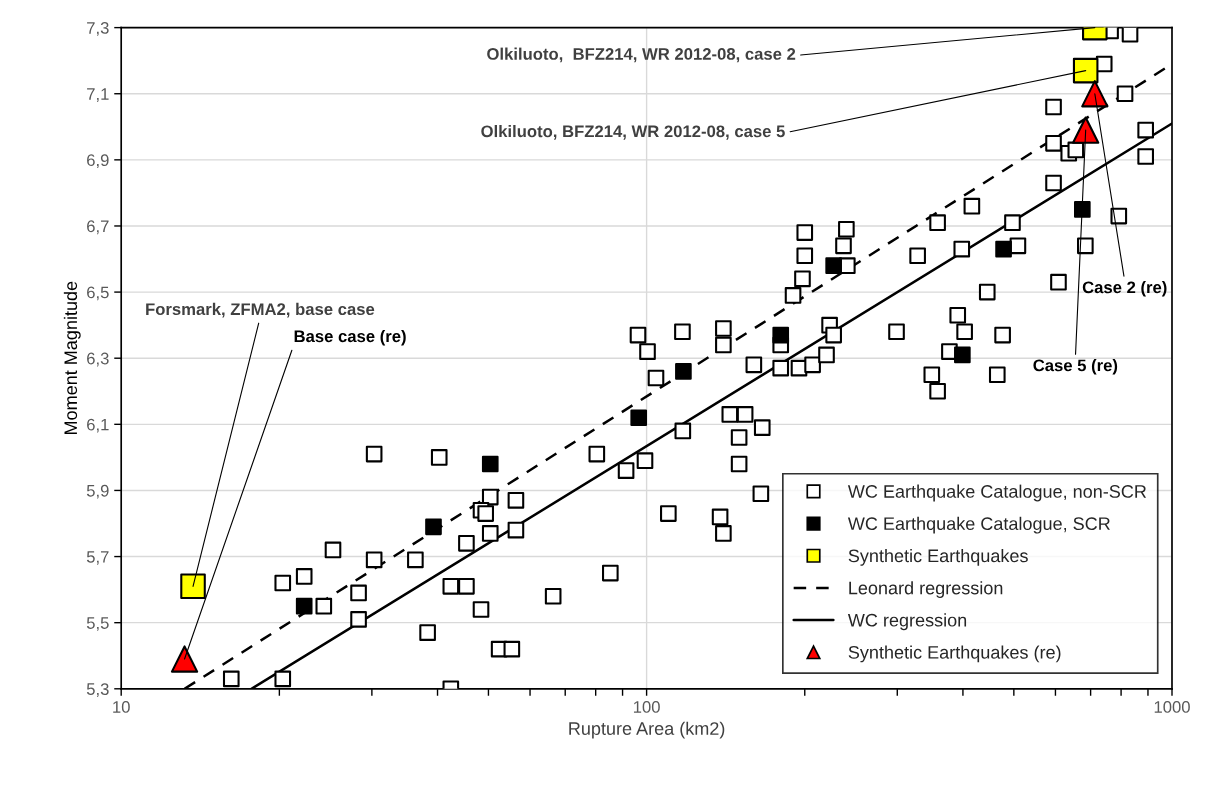 The height and width of the screenshot is (789, 1212). What do you see at coordinates (926, 589) in the screenshot?
I see `legend-label: Leonard regression` at bounding box center [926, 589].